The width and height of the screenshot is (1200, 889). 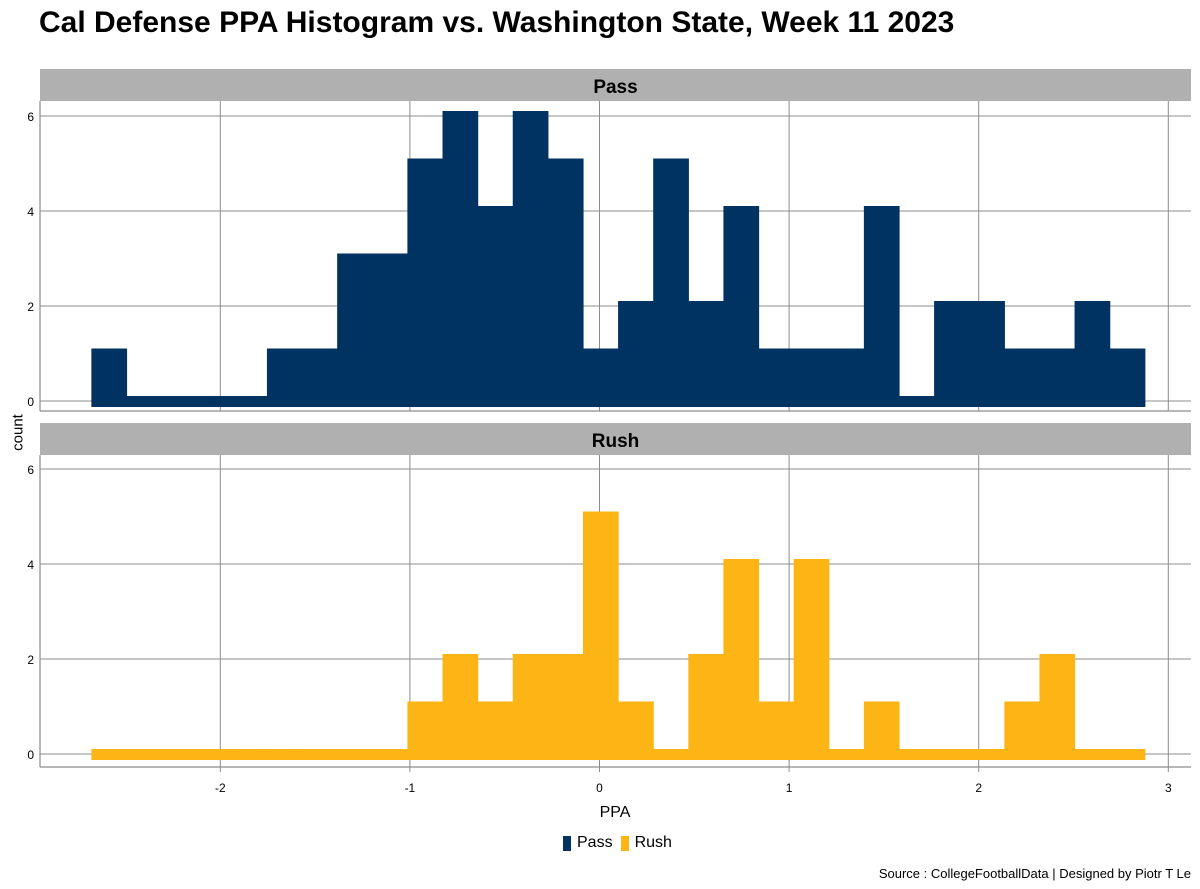 What do you see at coordinates (220, 788) in the screenshot?
I see `x-tick-label: -2` at bounding box center [220, 788].